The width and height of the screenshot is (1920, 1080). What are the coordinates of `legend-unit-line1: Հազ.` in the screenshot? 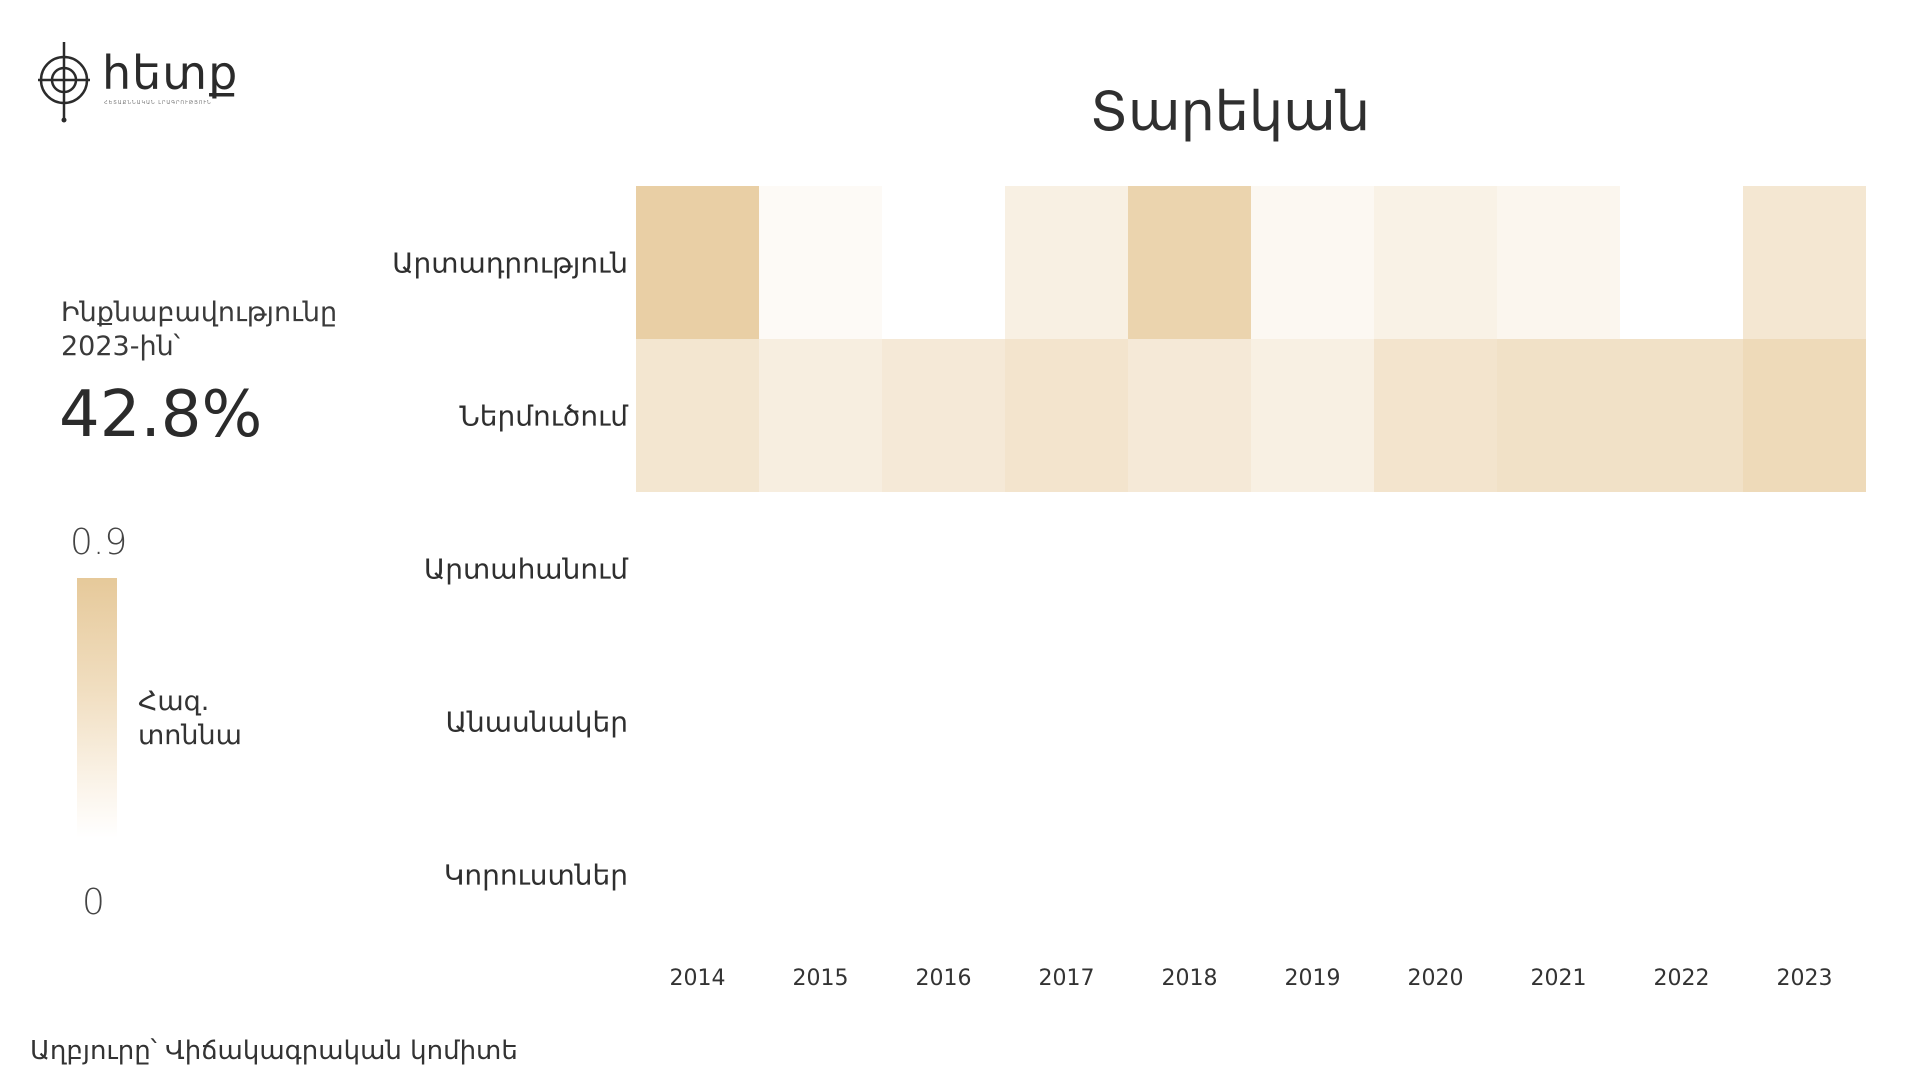 It's located at (174, 701).